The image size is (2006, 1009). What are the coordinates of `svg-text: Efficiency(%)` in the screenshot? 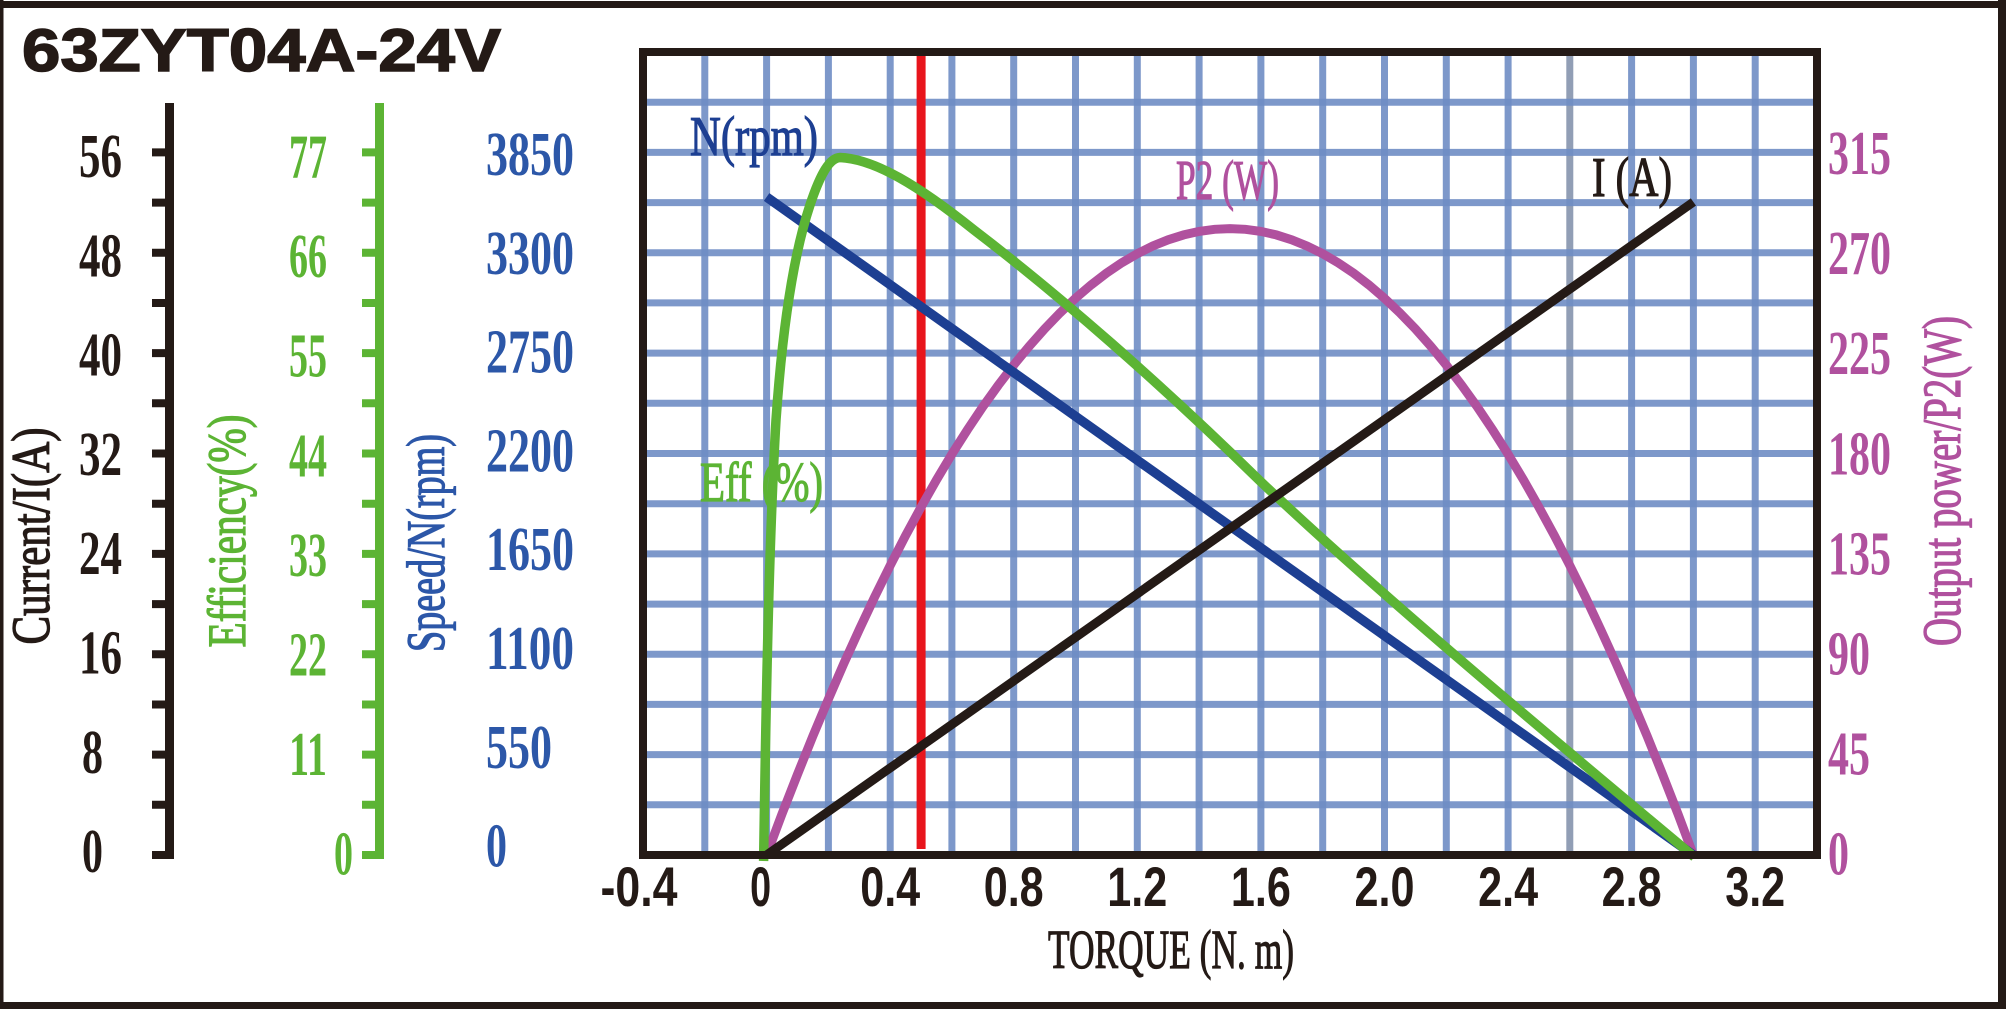 It's located at (227, 531).